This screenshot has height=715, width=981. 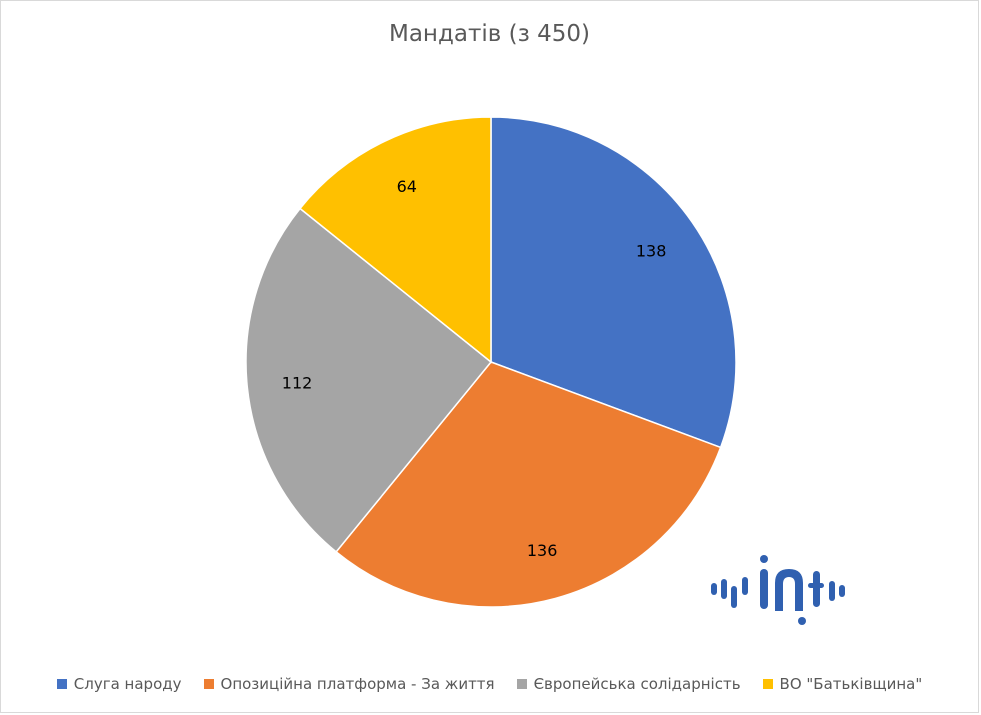 I want to click on legend-item-sluha-narodu: Слуга народу, so click(x=119, y=684).